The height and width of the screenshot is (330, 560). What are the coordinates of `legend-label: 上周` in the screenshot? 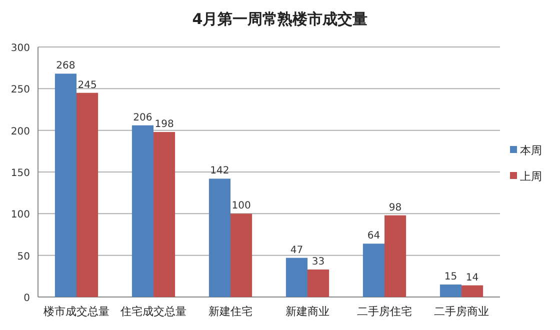 It's located at (531, 176).